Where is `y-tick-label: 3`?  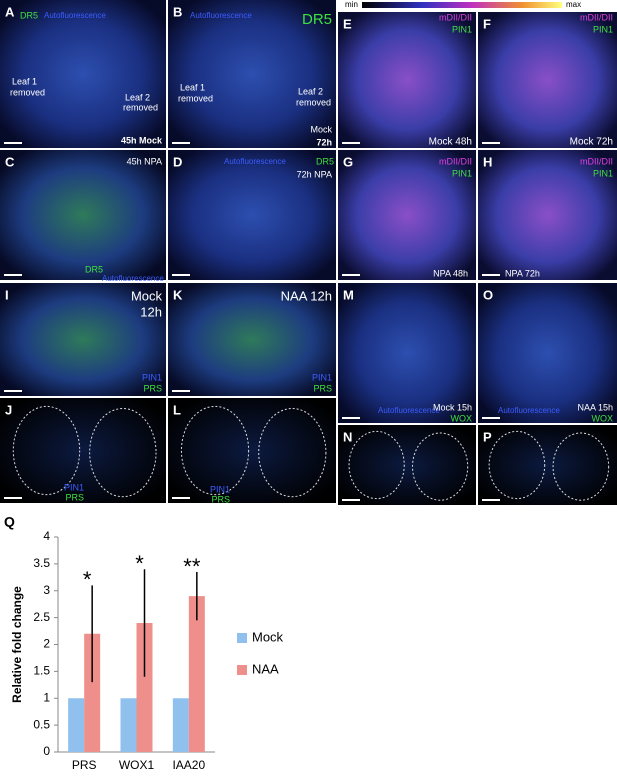 y-tick-label: 3 is located at coordinates (46, 590).